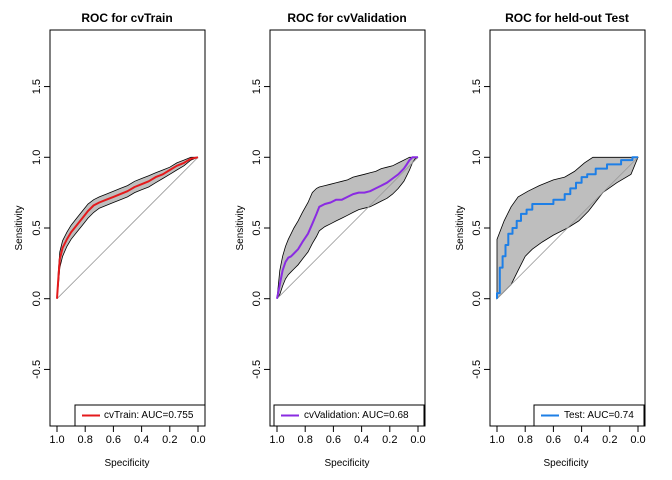 This screenshot has height=480, width=672. Describe the element at coordinates (126, 18) in the screenshot. I see `panel-title: ROC for cvTrain` at that location.